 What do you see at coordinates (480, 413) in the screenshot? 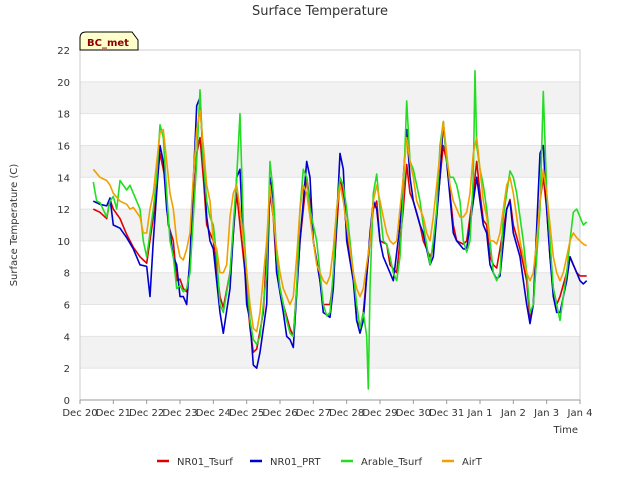
I see `x-tick-label: Jan 1` at bounding box center [480, 413].